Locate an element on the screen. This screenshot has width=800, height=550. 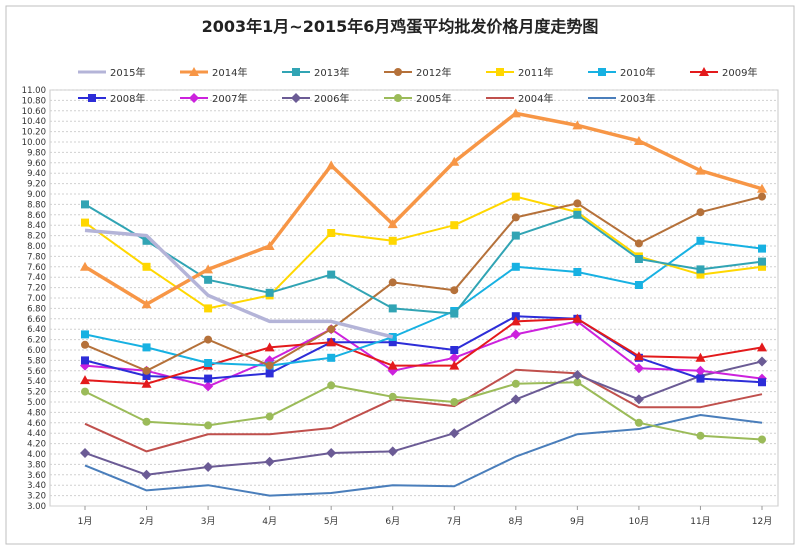
y-tick-label: 6.00 is located at coordinates (36, 351).